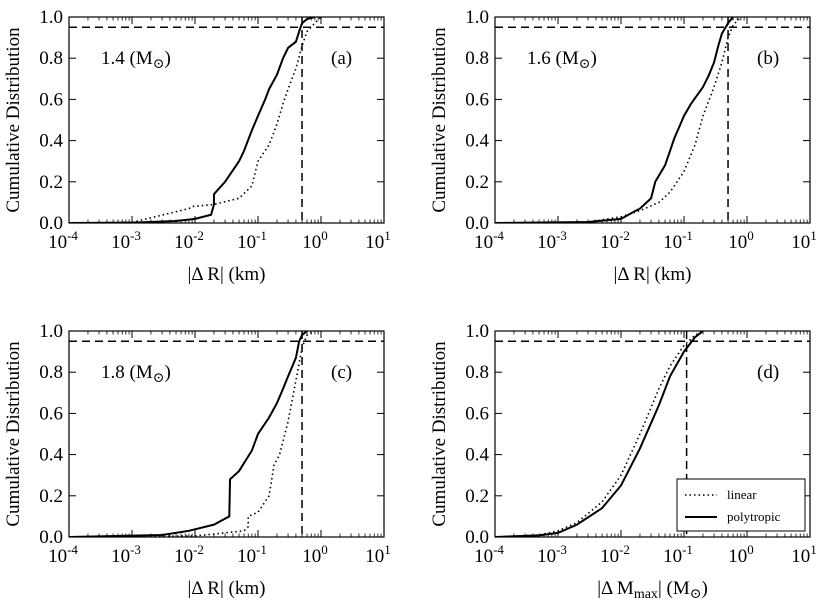 The width and height of the screenshot is (830, 604). I want to click on x-axis-title-main: |Δ M, so click(615, 588).